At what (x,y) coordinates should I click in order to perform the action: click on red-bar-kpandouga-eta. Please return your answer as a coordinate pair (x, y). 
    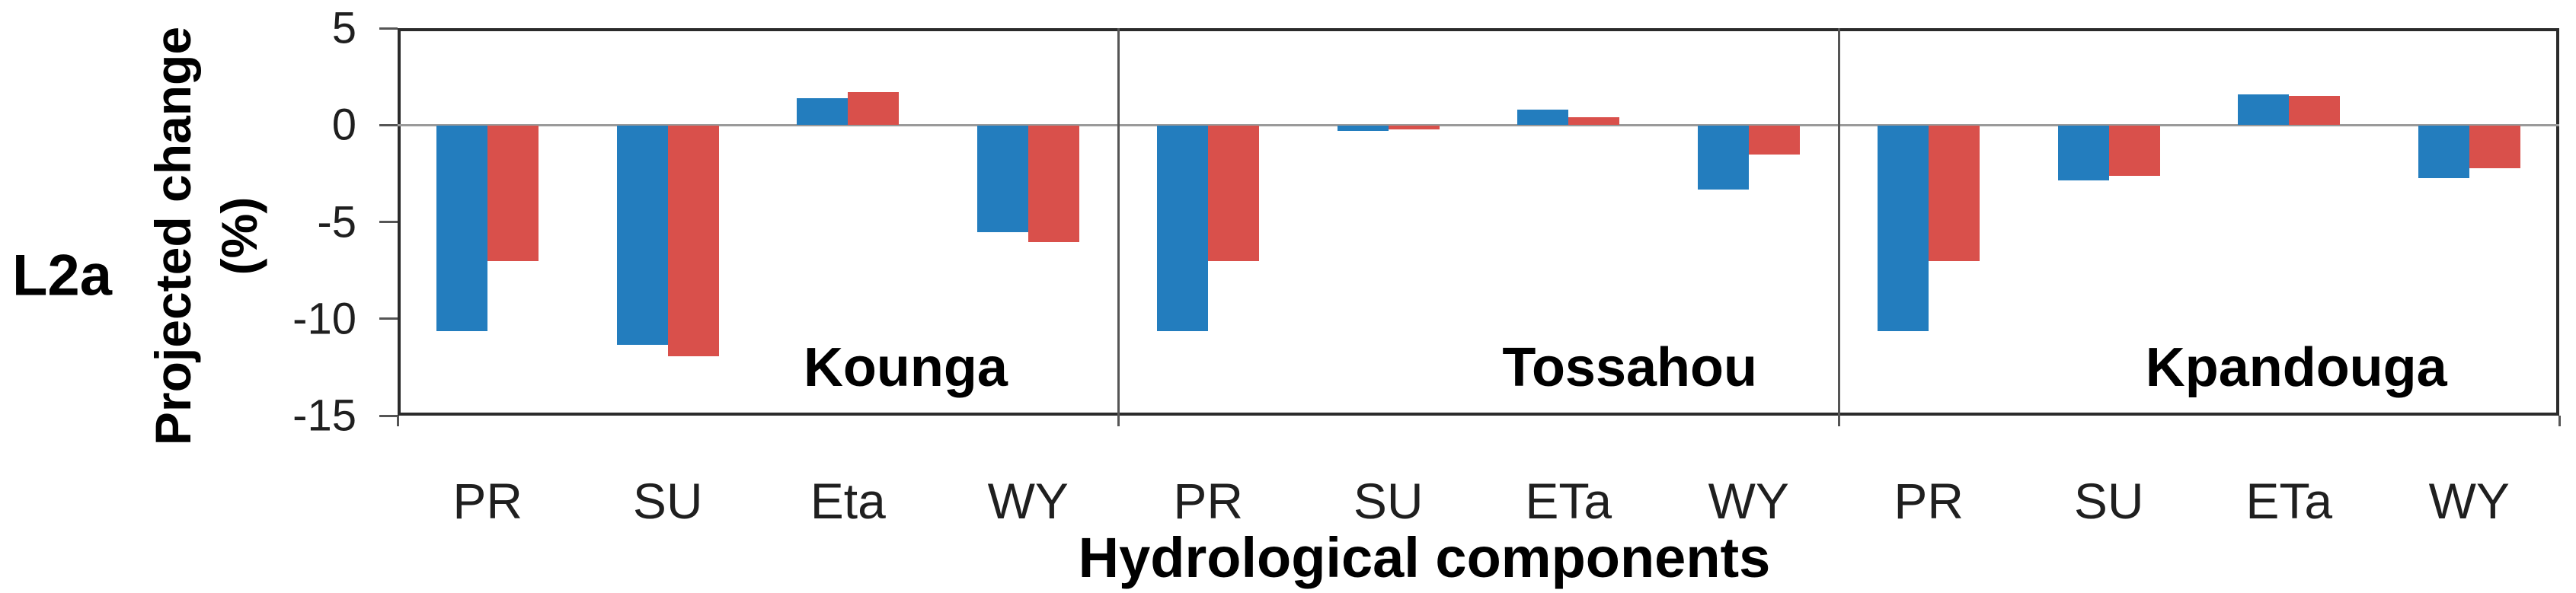
    Looking at the image, I should click on (2315, 111).